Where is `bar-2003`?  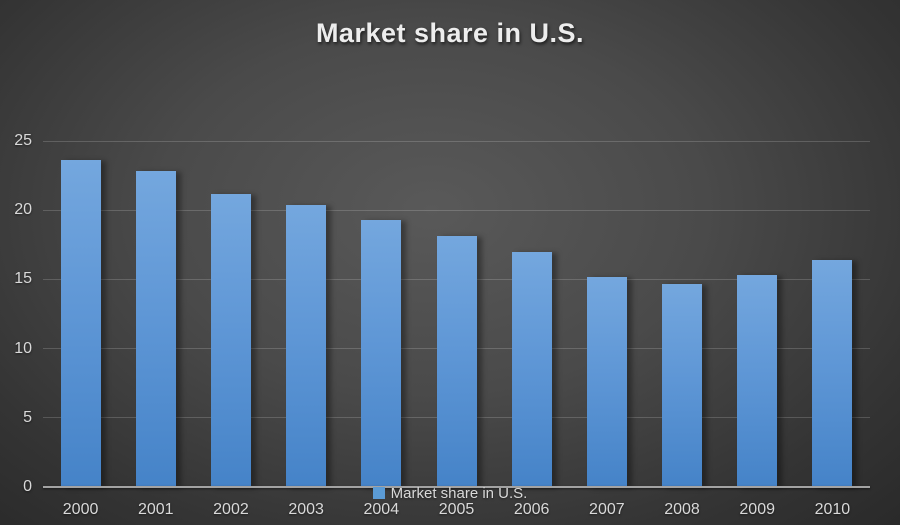 bar-2003 is located at coordinates (306, 345).